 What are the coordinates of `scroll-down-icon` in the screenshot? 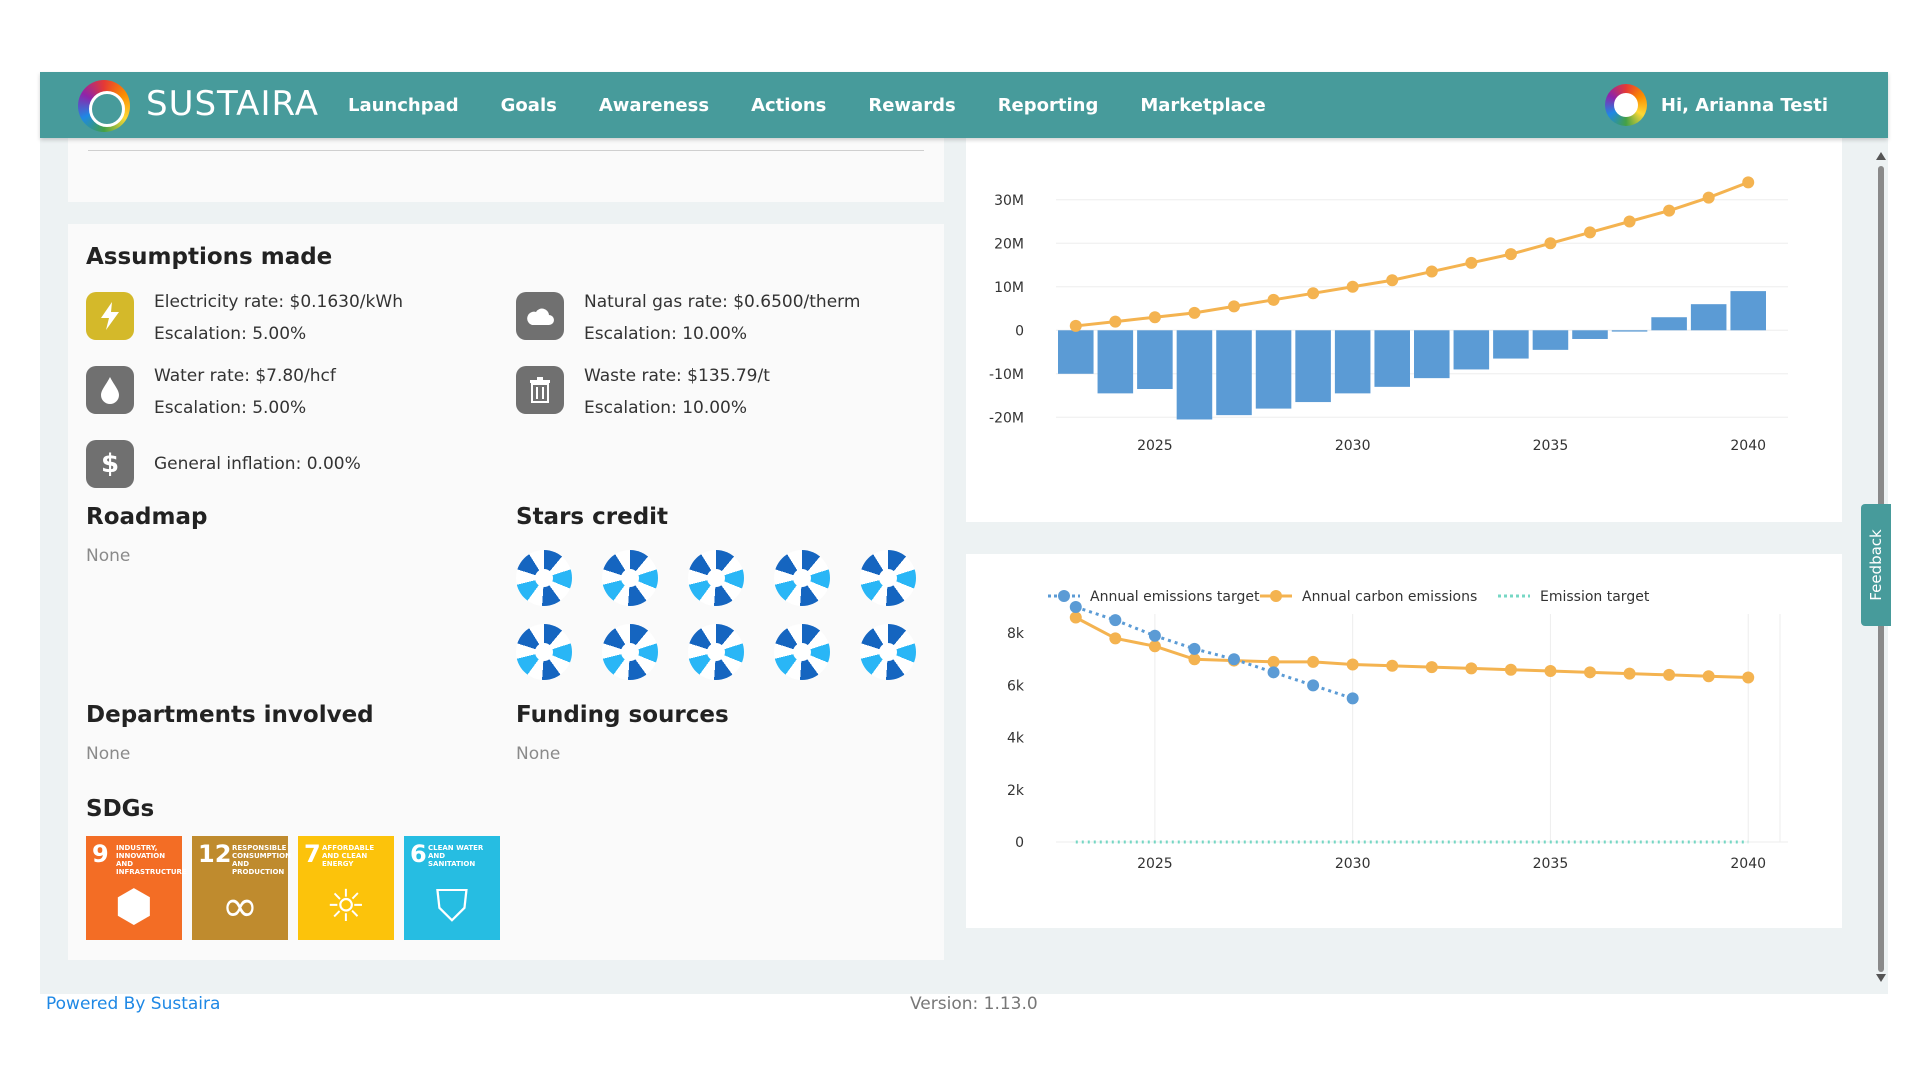 It's located at (1881, 978).